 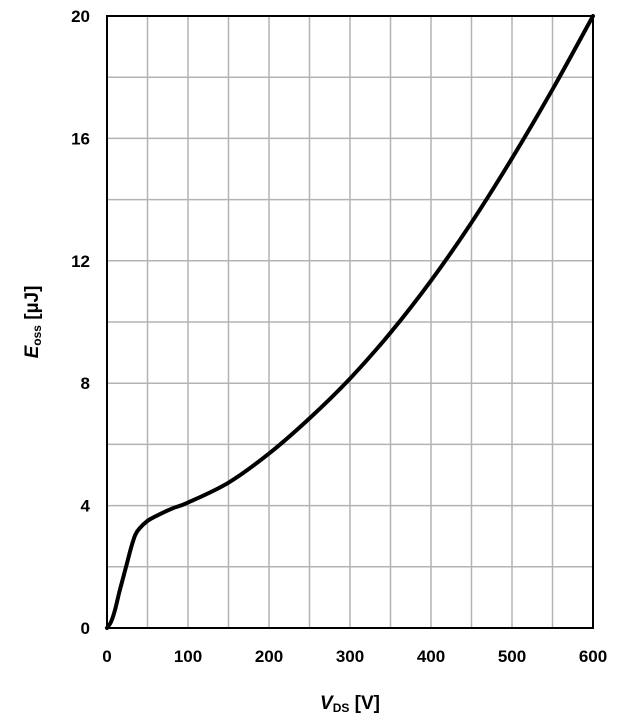 What do you see at coordinates (188, 656) in the screenshot?
I see `x-tick-label: 100` at bounding box center [188, 656].